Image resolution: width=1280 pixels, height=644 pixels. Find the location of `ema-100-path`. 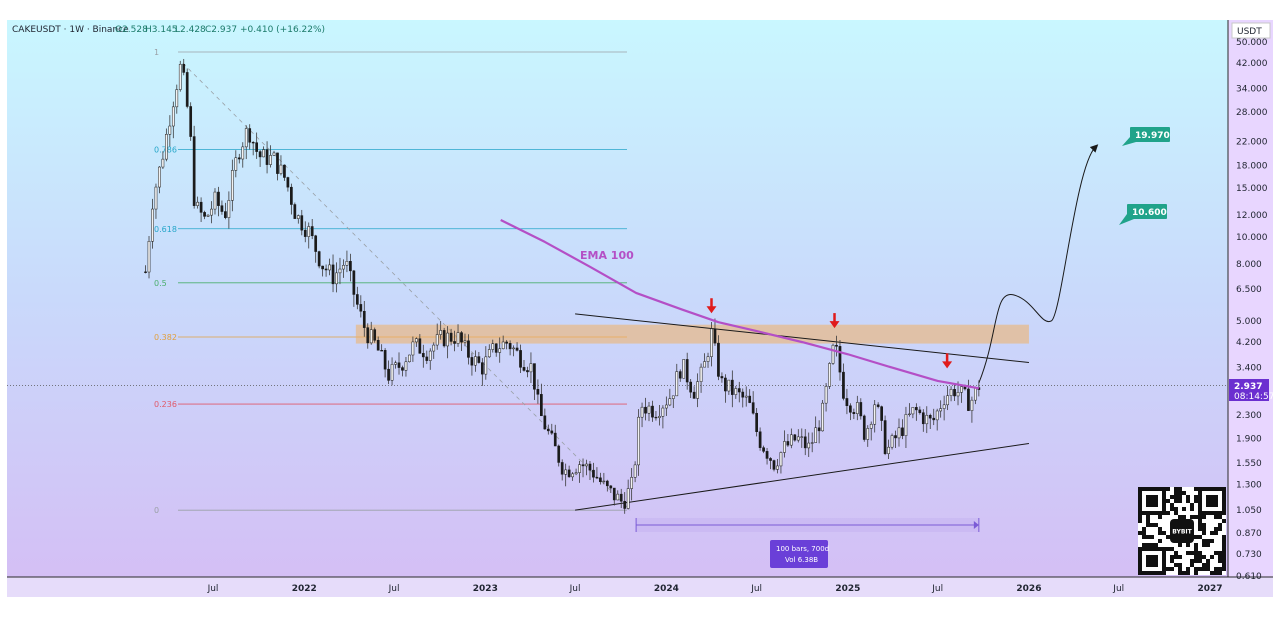

ema-100-path is located at coordinates (740, 304).